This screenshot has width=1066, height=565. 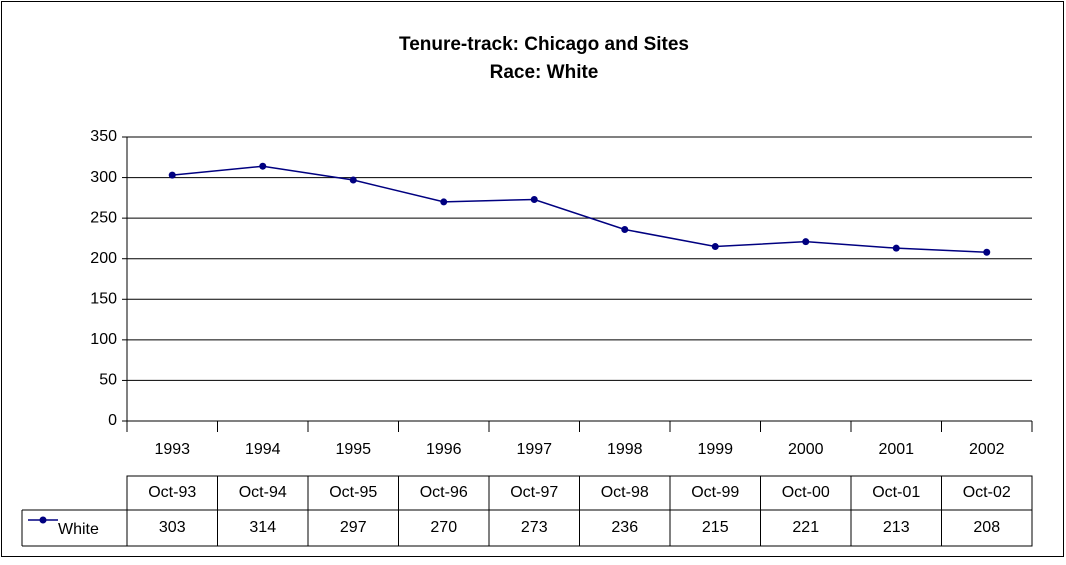 What do you see at coordinates (263, 492) in the screenshot?
I see `table-header: Oct-94` at bounding box center [263, 492].